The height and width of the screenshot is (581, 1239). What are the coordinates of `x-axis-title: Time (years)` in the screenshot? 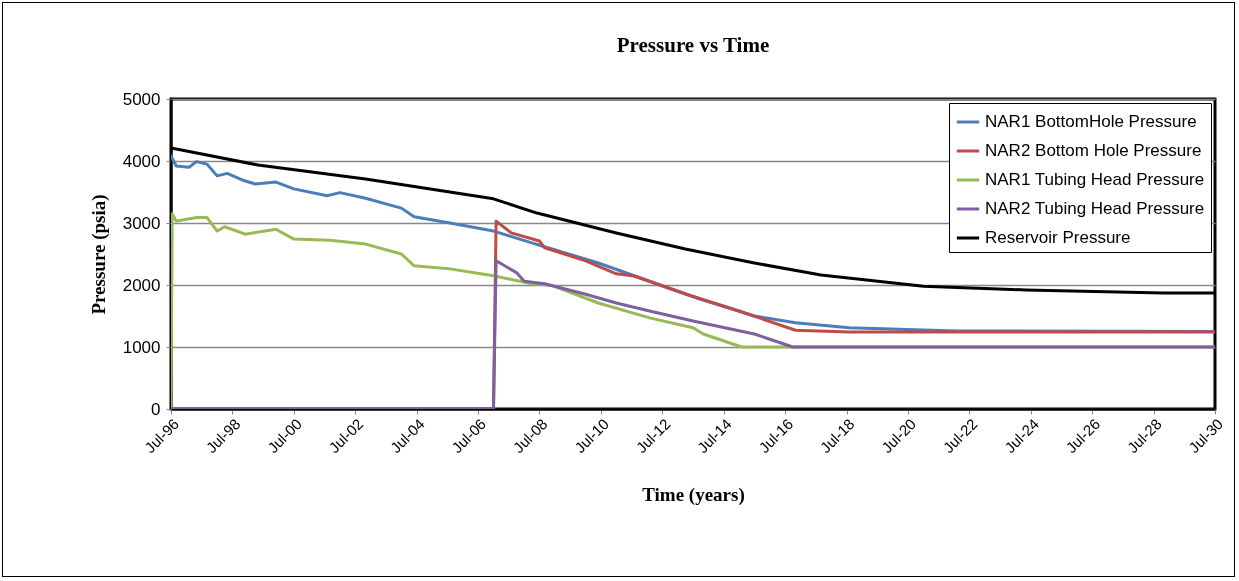 It's located at (693, 495).